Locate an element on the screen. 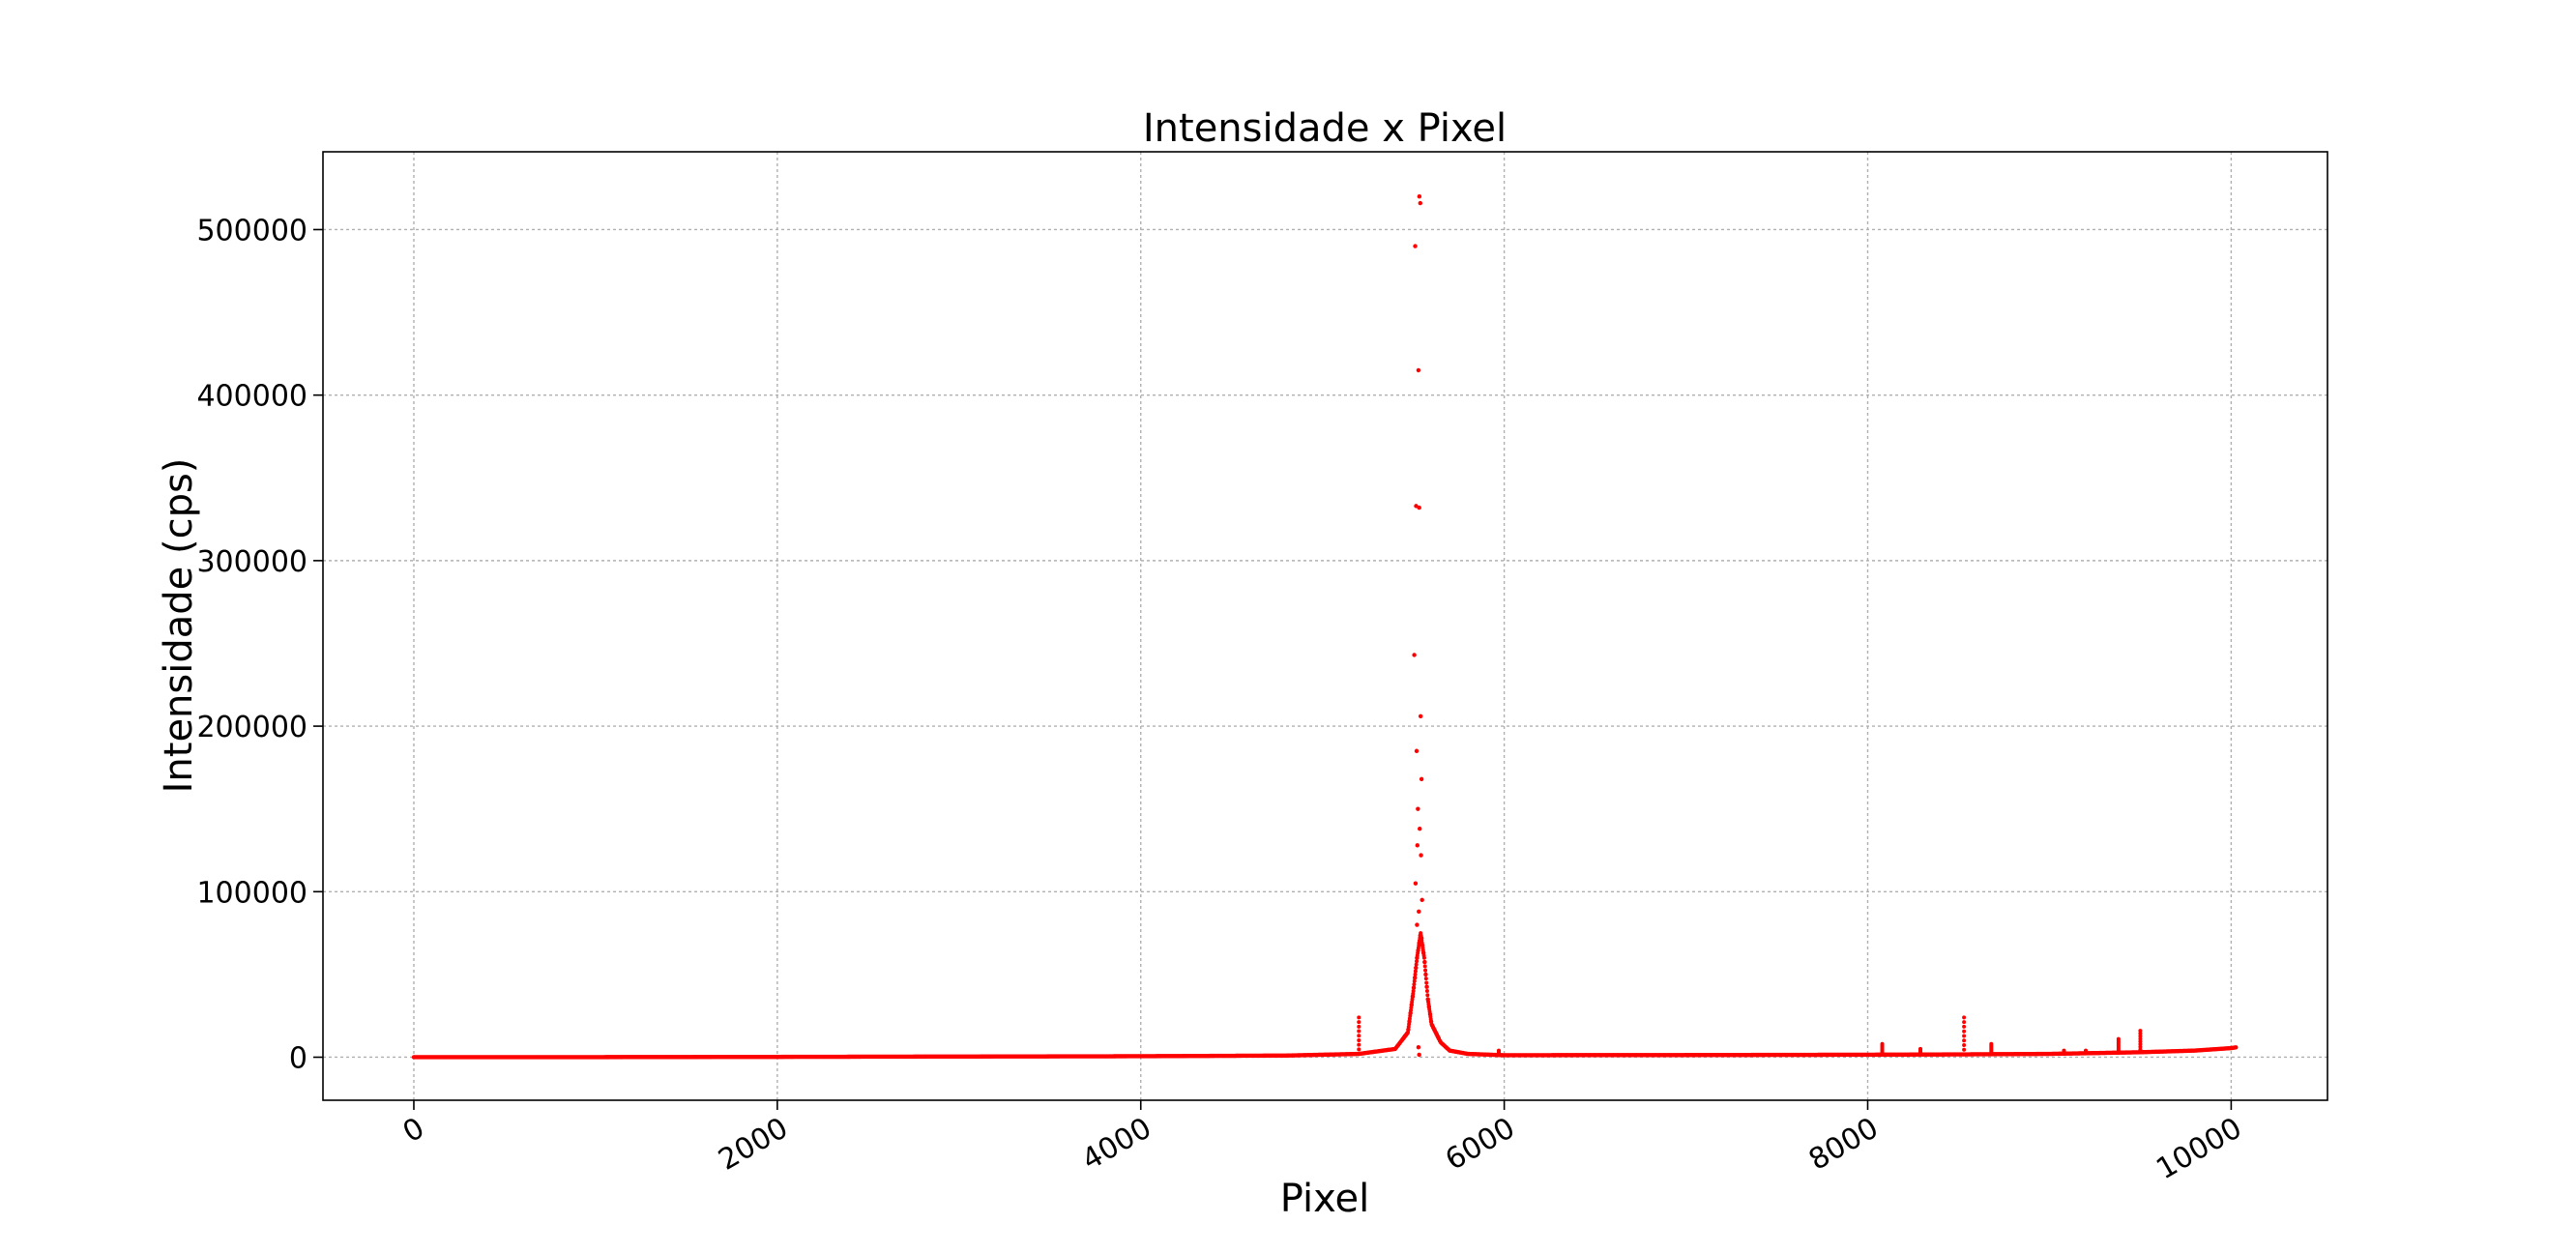 This screenshot has width=2576, height=1253. x-tick-label: 4000 is located at coordinates (1116, 1144).